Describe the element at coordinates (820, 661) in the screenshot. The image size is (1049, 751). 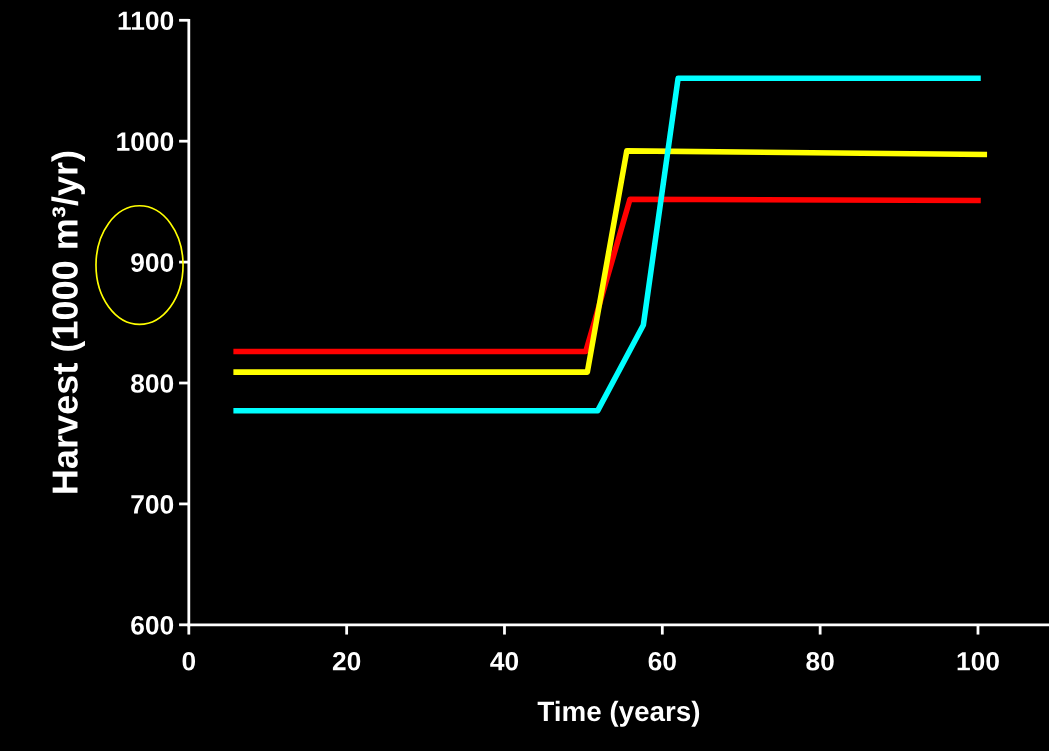
I see `x-tick-label: 80` at that location.